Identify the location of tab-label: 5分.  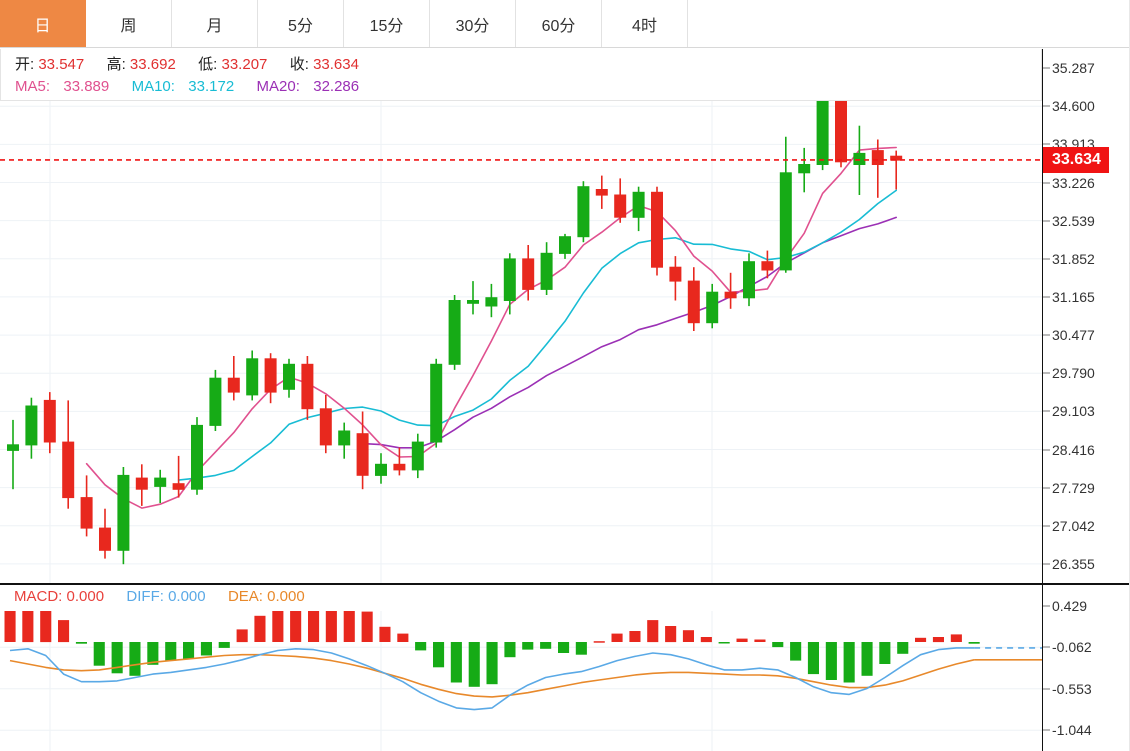
(300, 26).